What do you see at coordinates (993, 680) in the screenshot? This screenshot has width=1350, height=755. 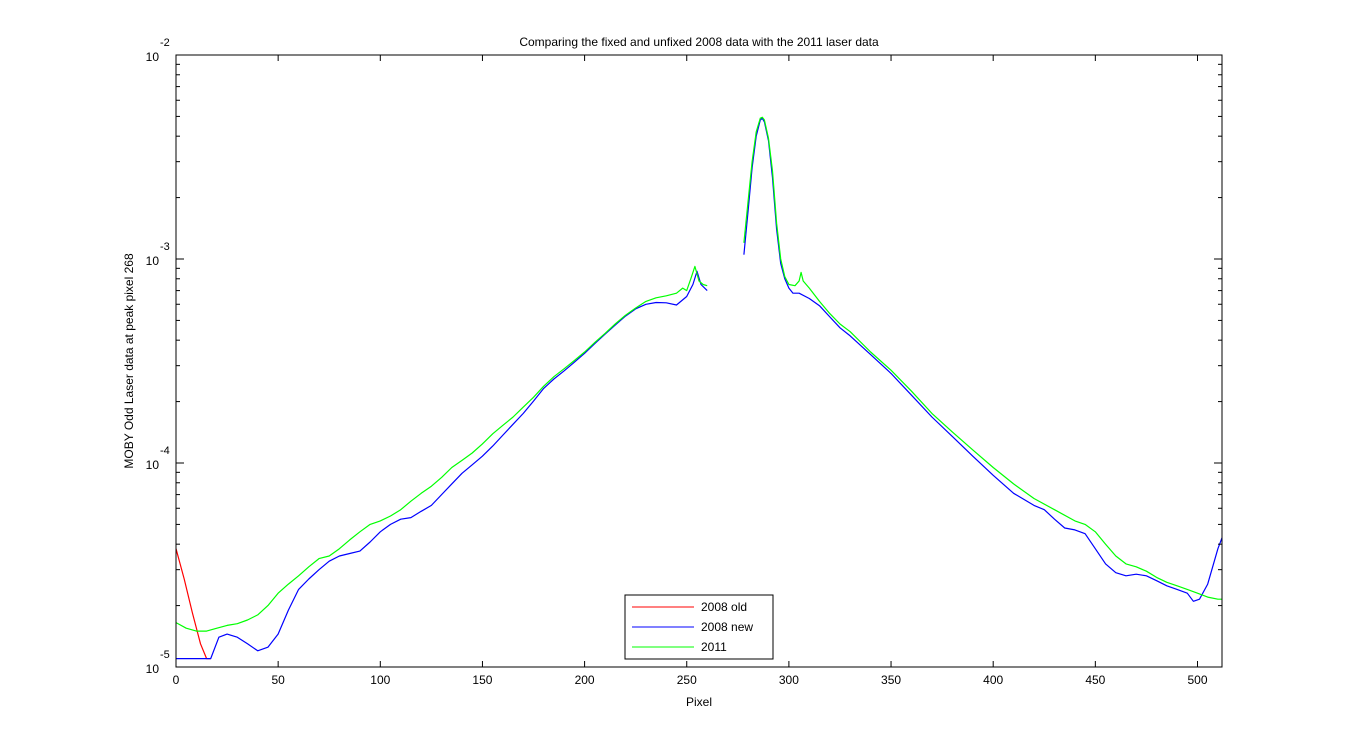 I see `x-tick-label: 400` at bounding box center [993, 680].